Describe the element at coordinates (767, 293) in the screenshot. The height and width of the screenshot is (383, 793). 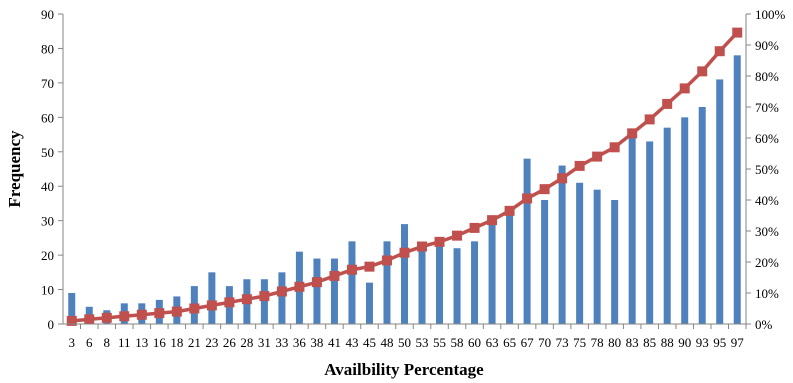
I see `right-y-tick-label: 10%` at that location.